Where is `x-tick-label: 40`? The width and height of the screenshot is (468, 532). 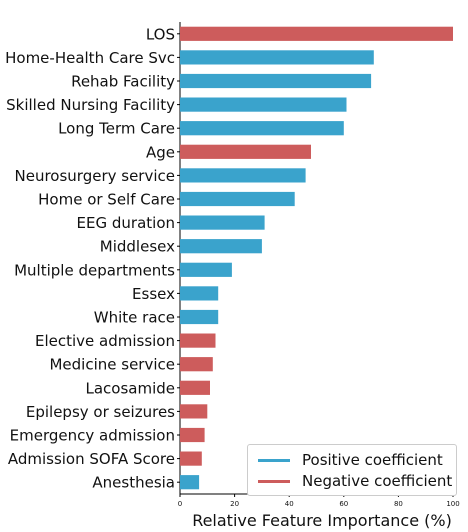 x-tick-label: 40 is located at coordinates (289, 504).